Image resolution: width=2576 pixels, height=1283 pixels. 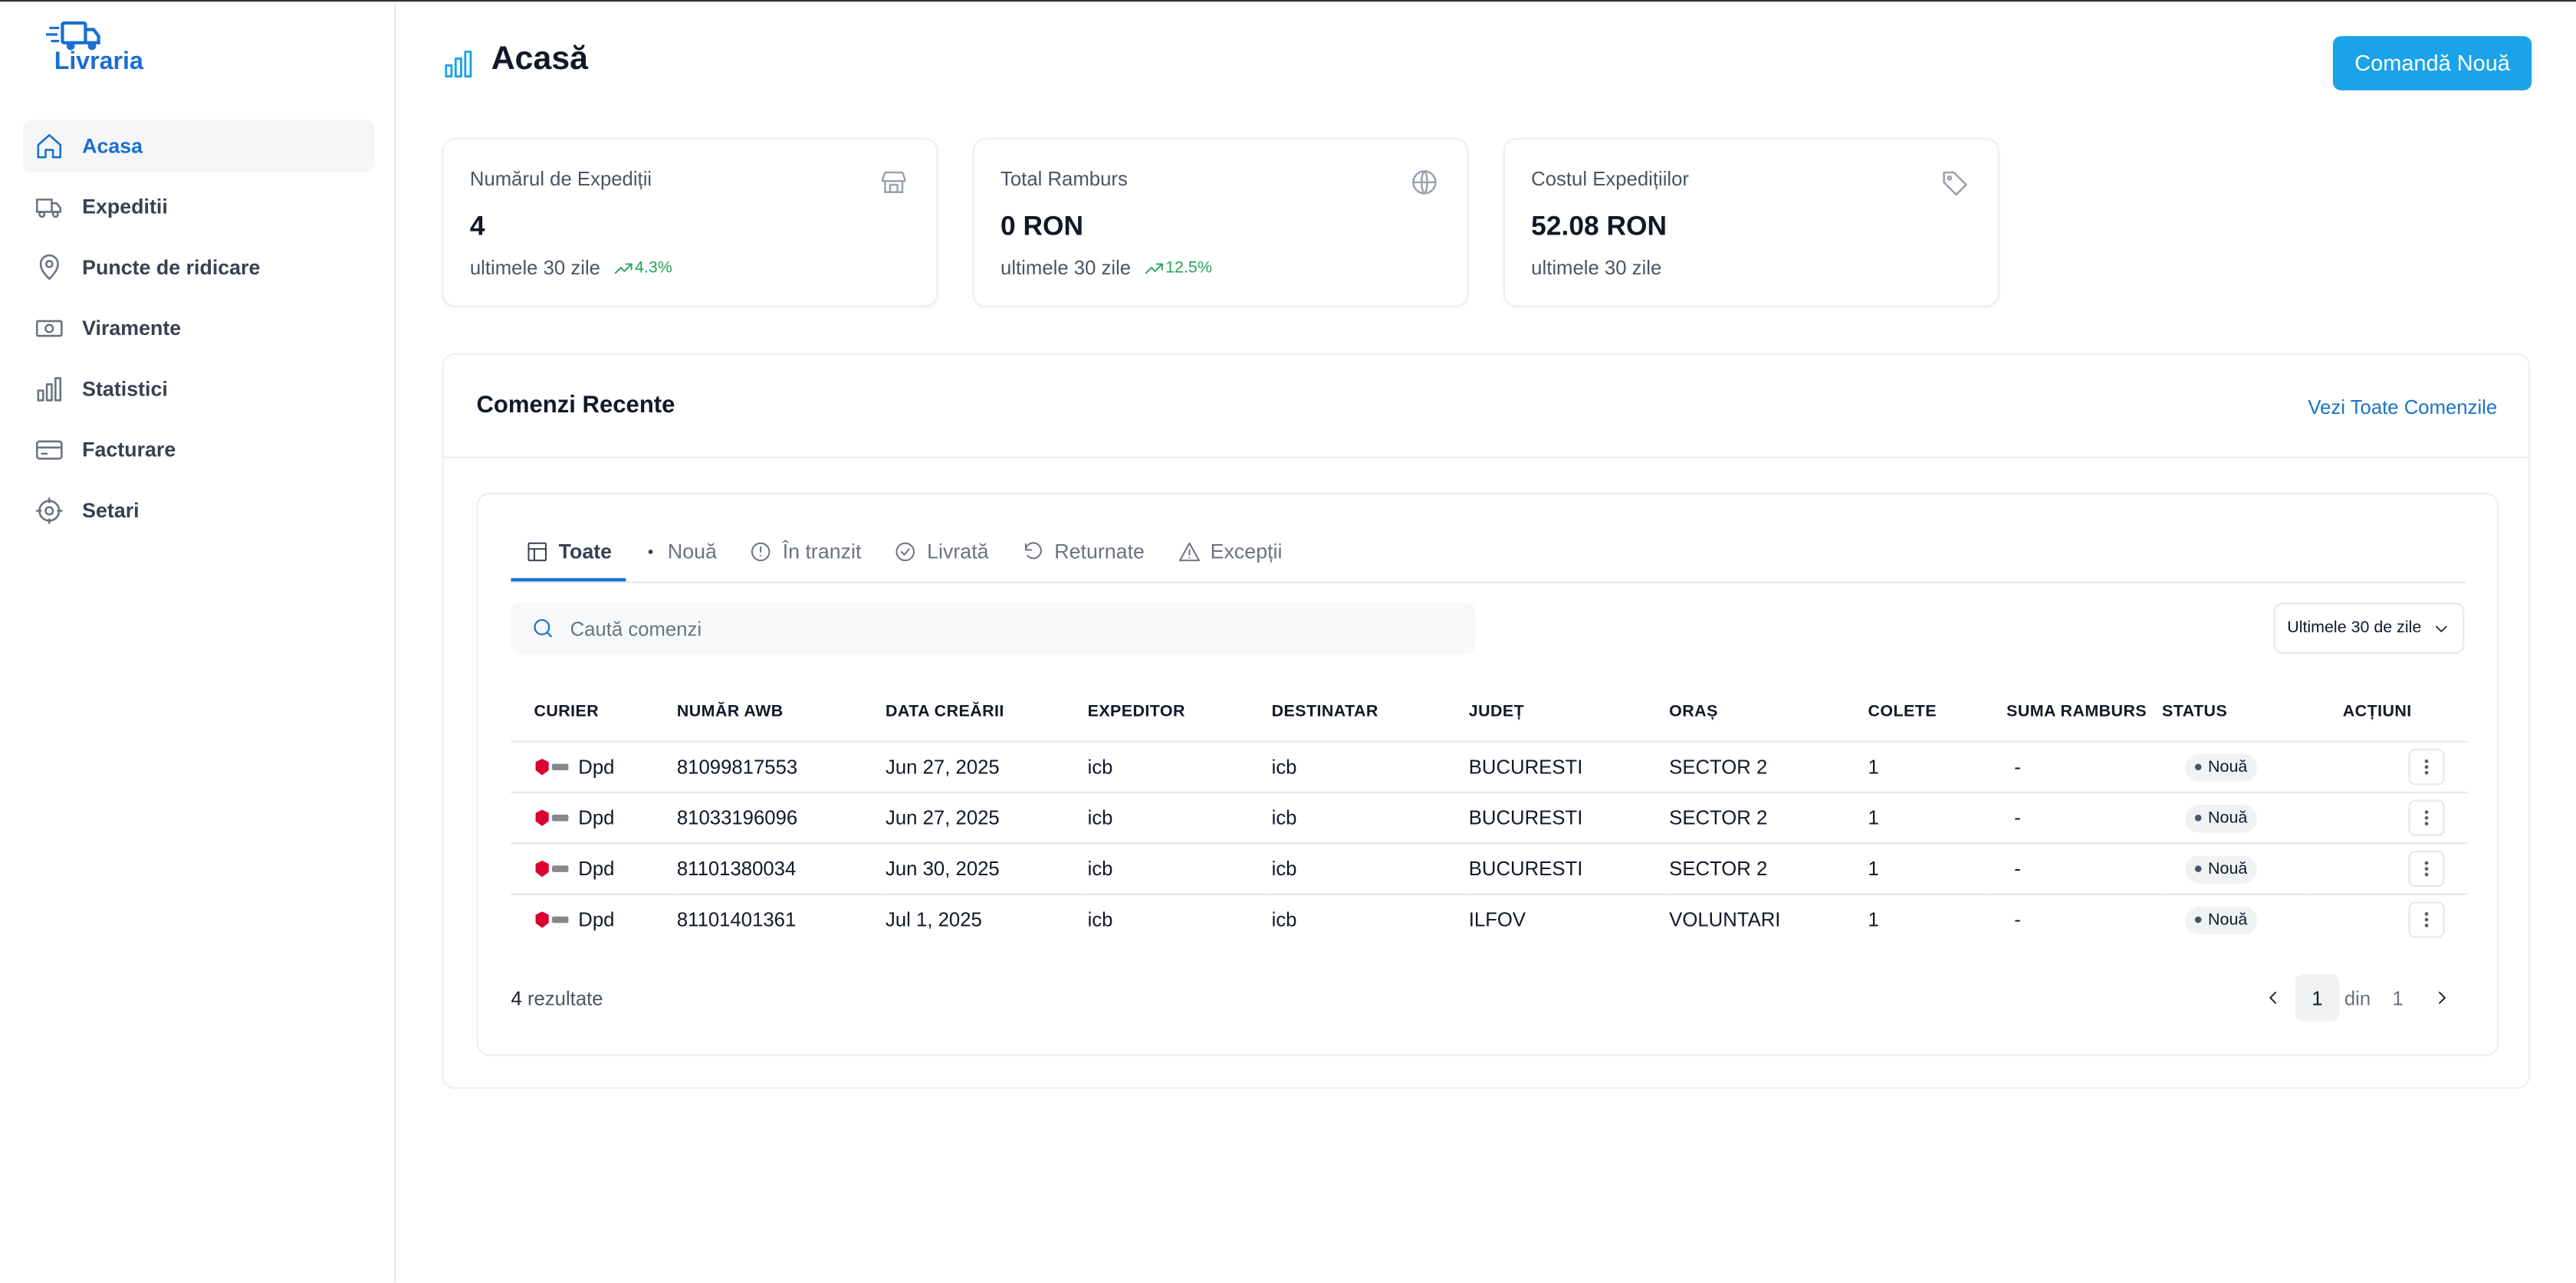 I want to click on tab-text: În tranzit, so click(x=822, y=552).